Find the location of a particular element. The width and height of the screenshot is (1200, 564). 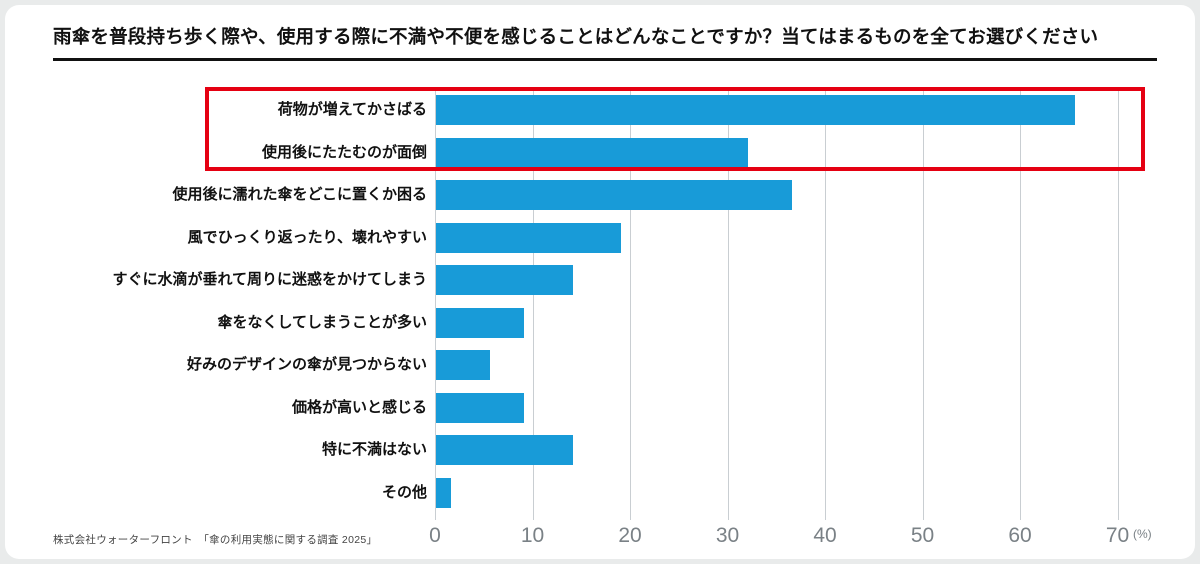

category-label: 風でひっくり返ったり、壊れやすい is located at coordinates (307, 237).